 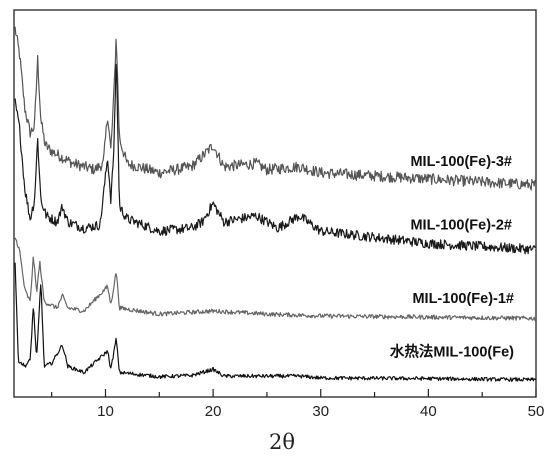 I want to click on x-tick-label-10: 10, so click(x=105, y=411).